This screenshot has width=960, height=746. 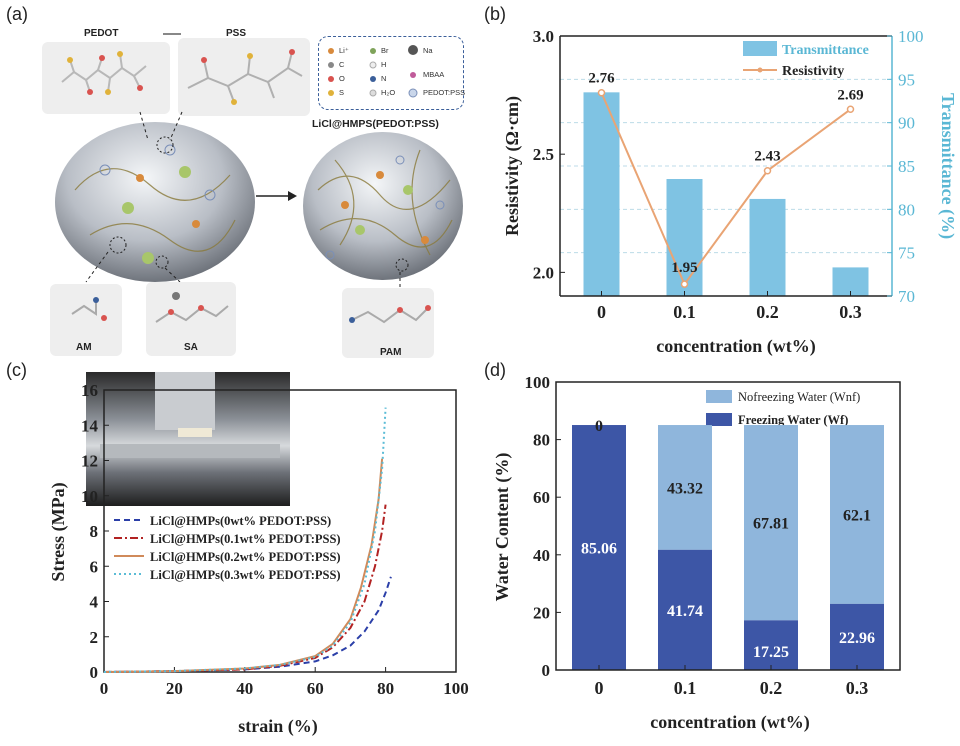 I want to click on am-label: AM, so click(x=84, y=347).